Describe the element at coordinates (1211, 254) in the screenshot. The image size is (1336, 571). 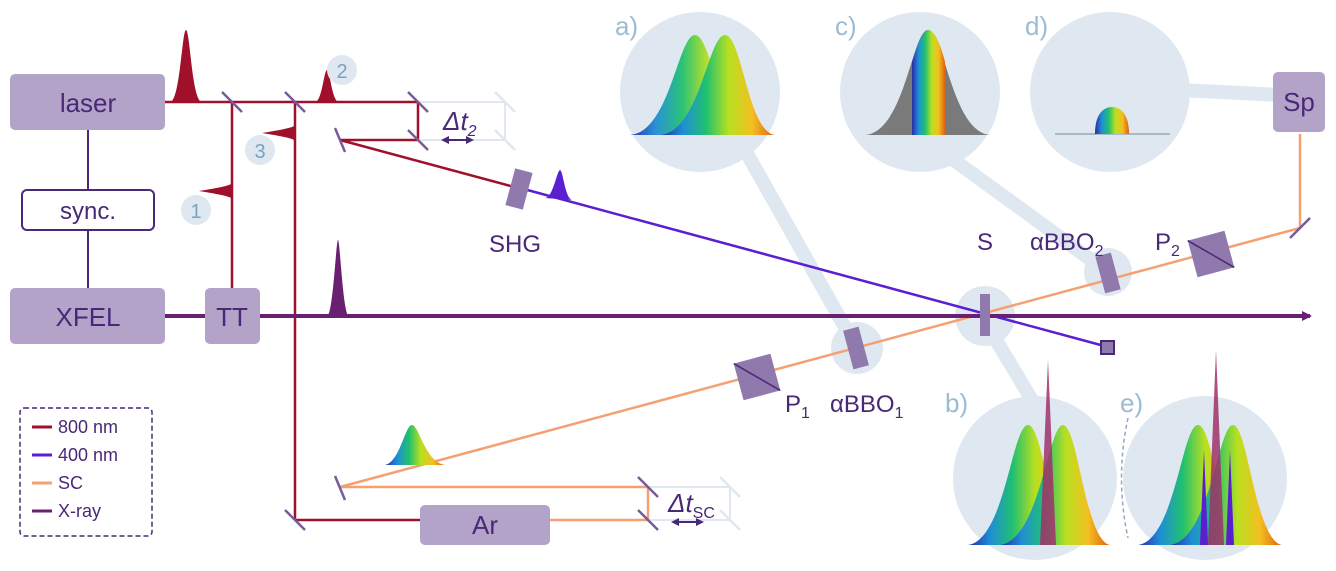
I see `polarizer-p2` at that location.